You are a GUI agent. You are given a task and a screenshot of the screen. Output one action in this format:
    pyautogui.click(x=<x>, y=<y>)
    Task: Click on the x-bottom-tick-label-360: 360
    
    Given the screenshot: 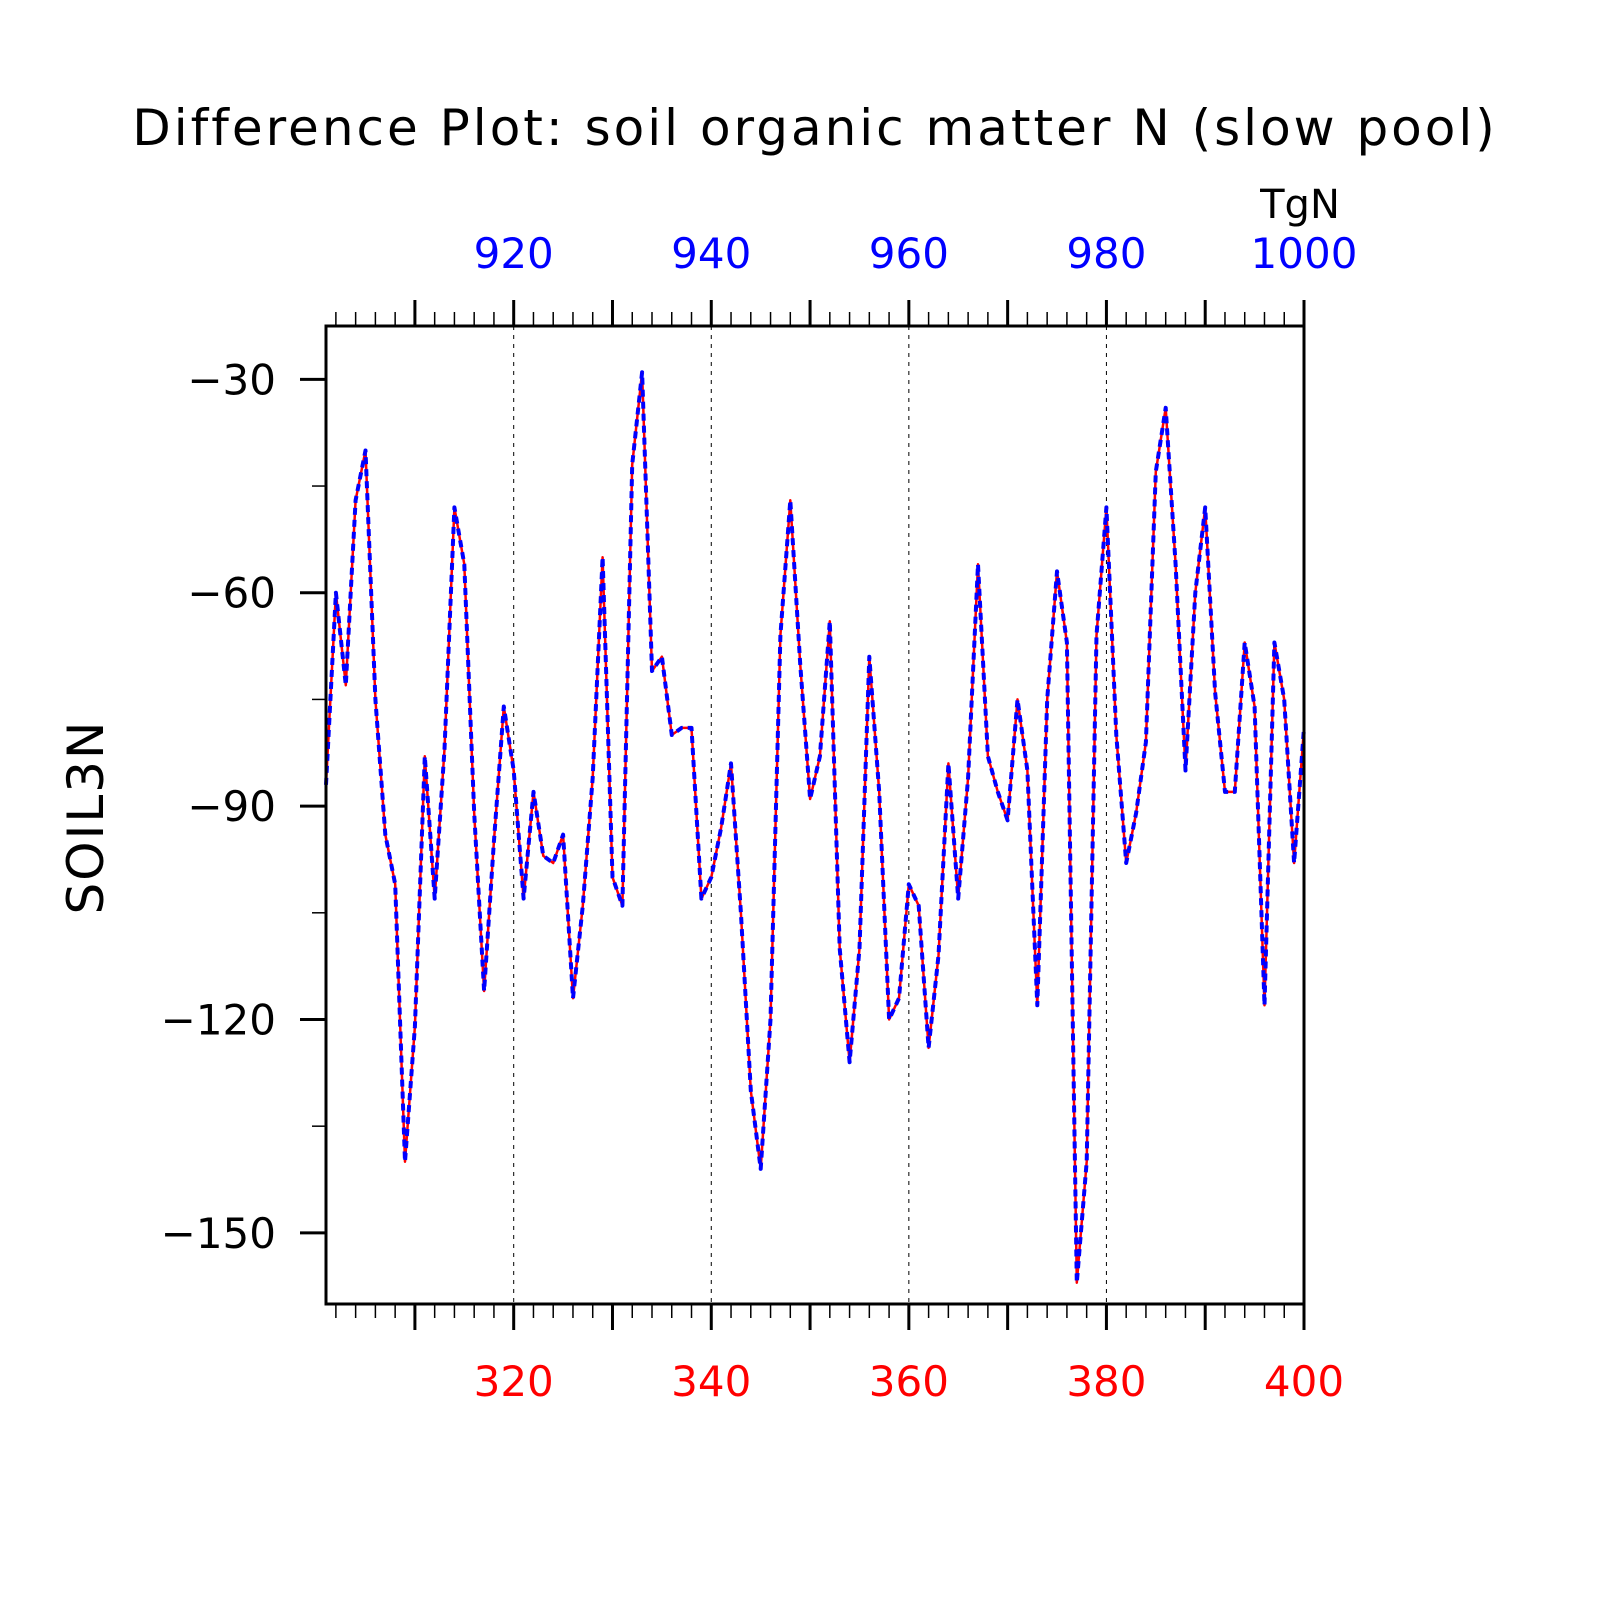 What is the action you would take?
    pyautogui.click(x=909, y=1381)
    